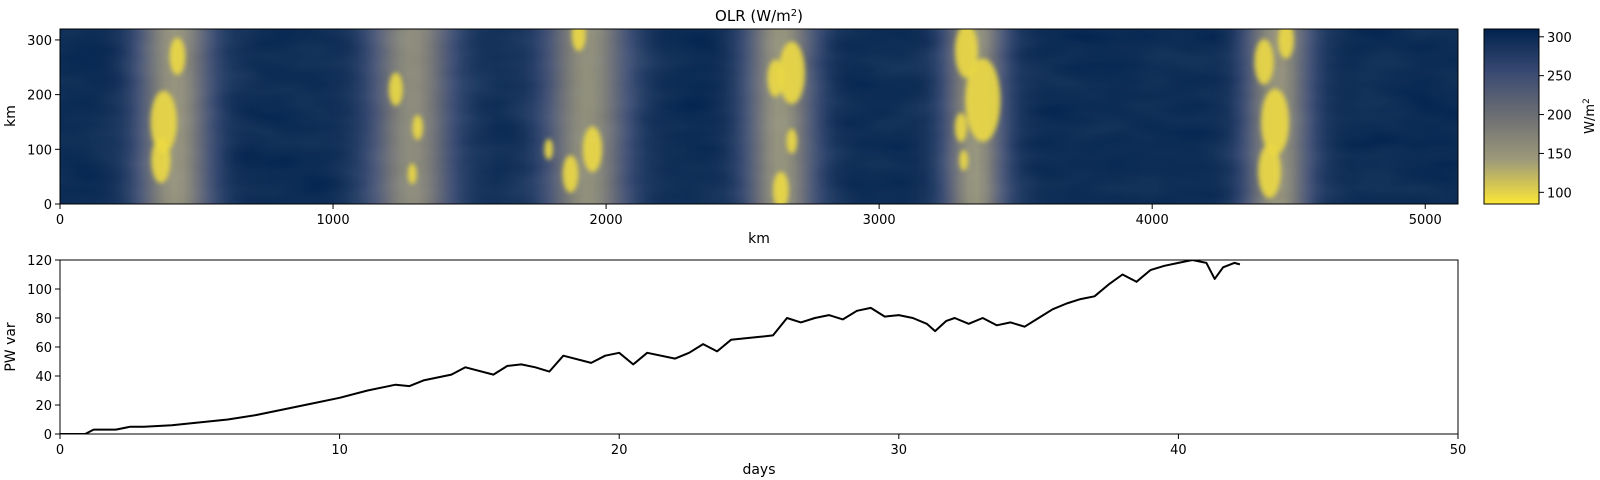  I want to click on x-tick-label: 40, so click(1178, 450).